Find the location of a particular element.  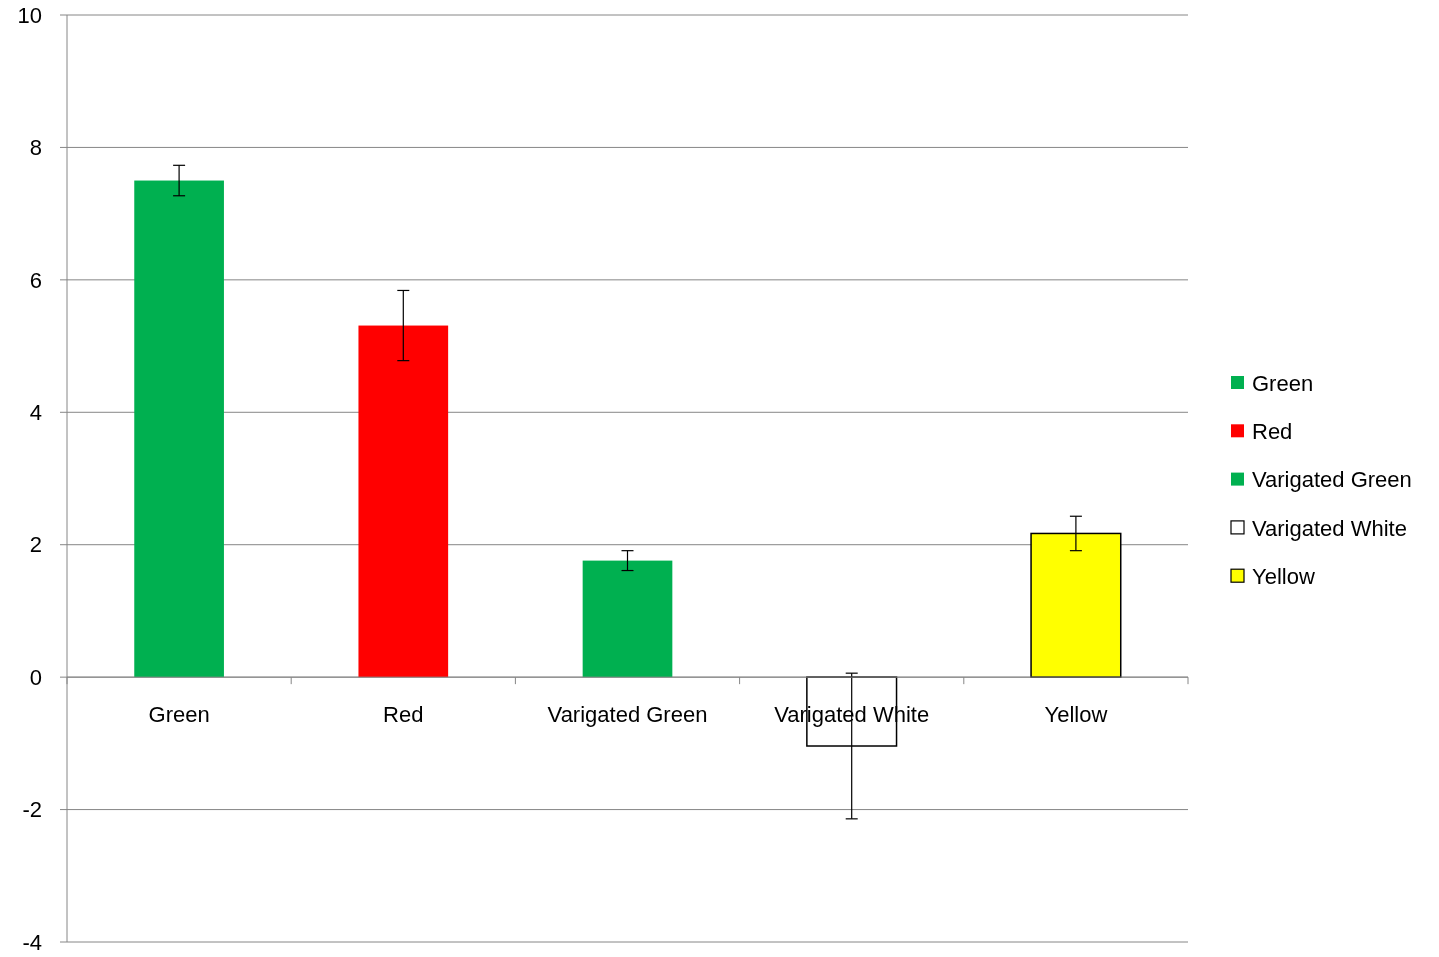

legend-label: Yellow is located at coordinates (1283, 576).